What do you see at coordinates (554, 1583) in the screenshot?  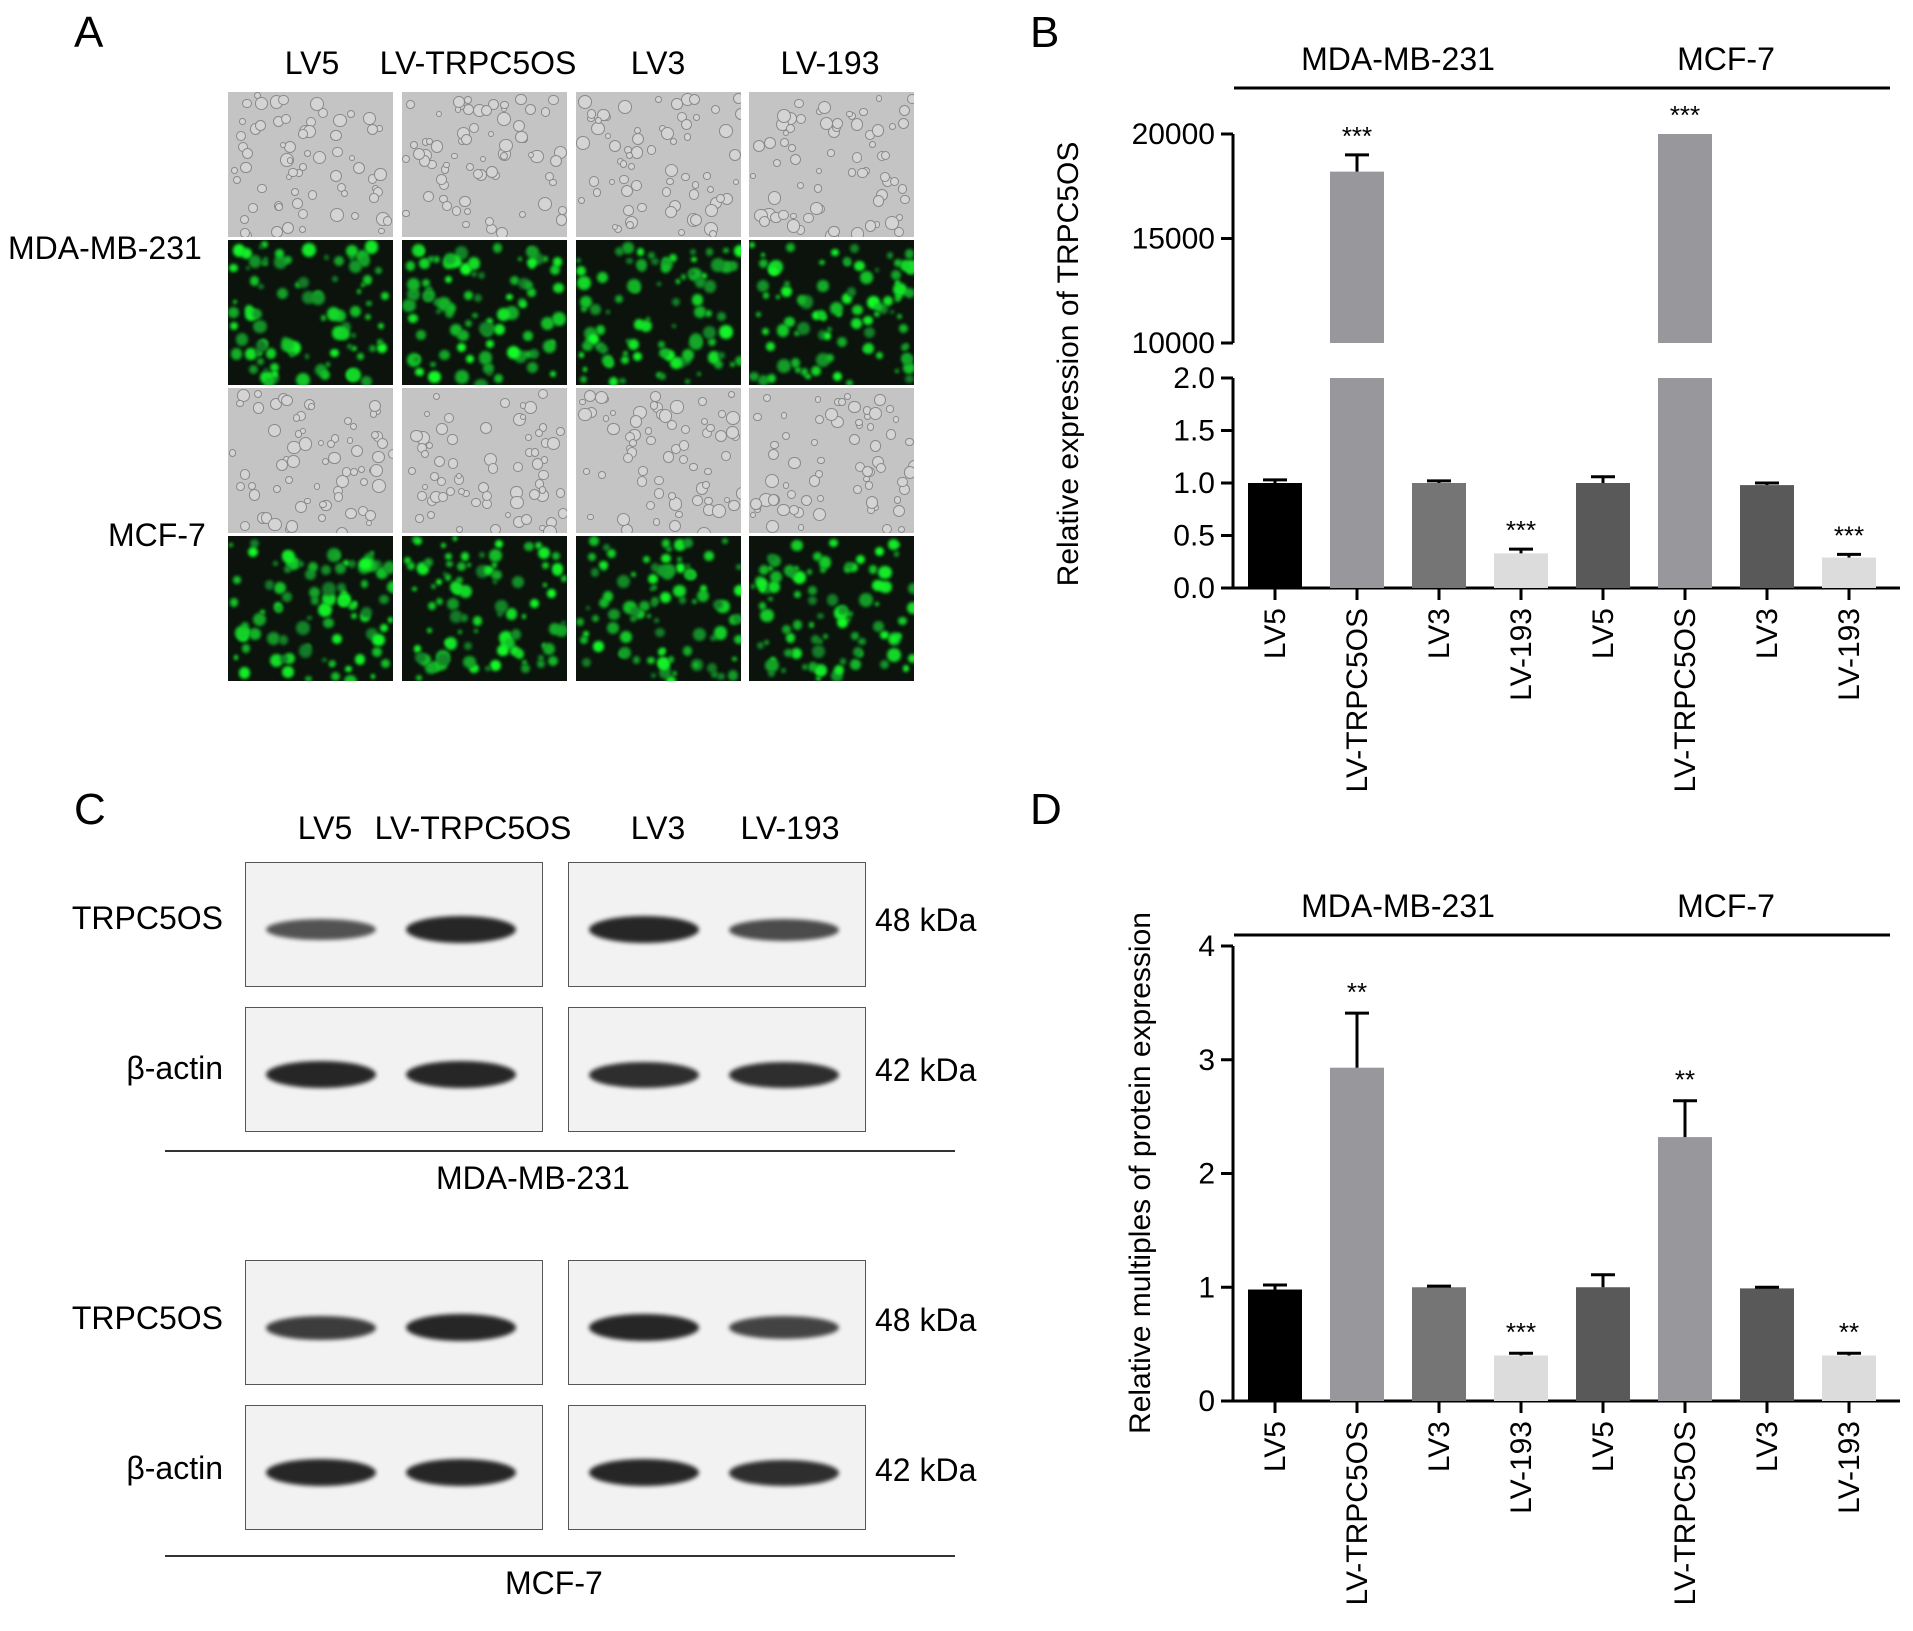 I see `blot-cell-line-label: MCF-7` at bounding box center [554, 1583].